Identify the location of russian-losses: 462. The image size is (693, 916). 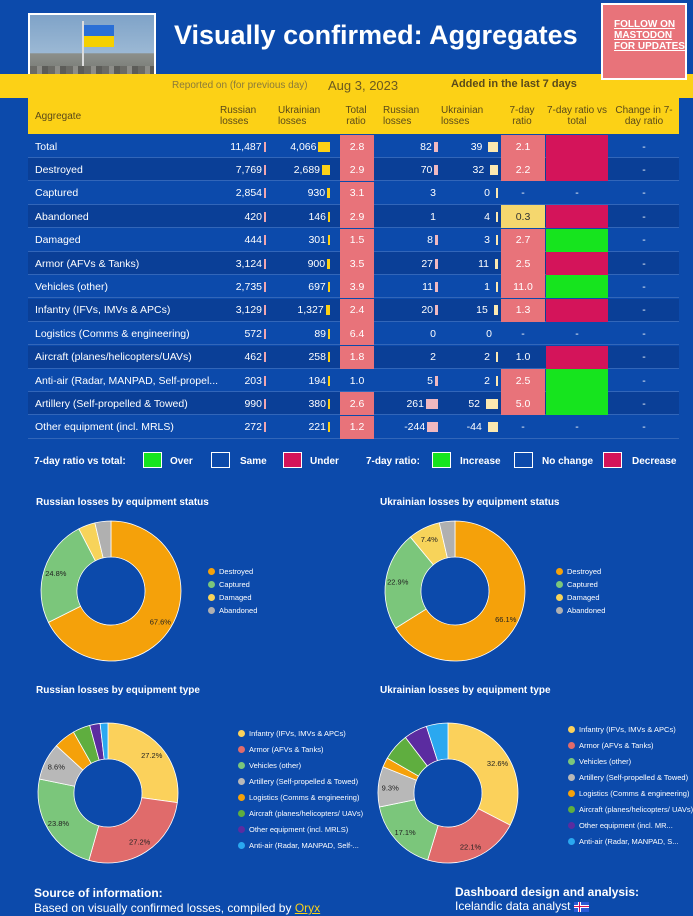
(242, 357).